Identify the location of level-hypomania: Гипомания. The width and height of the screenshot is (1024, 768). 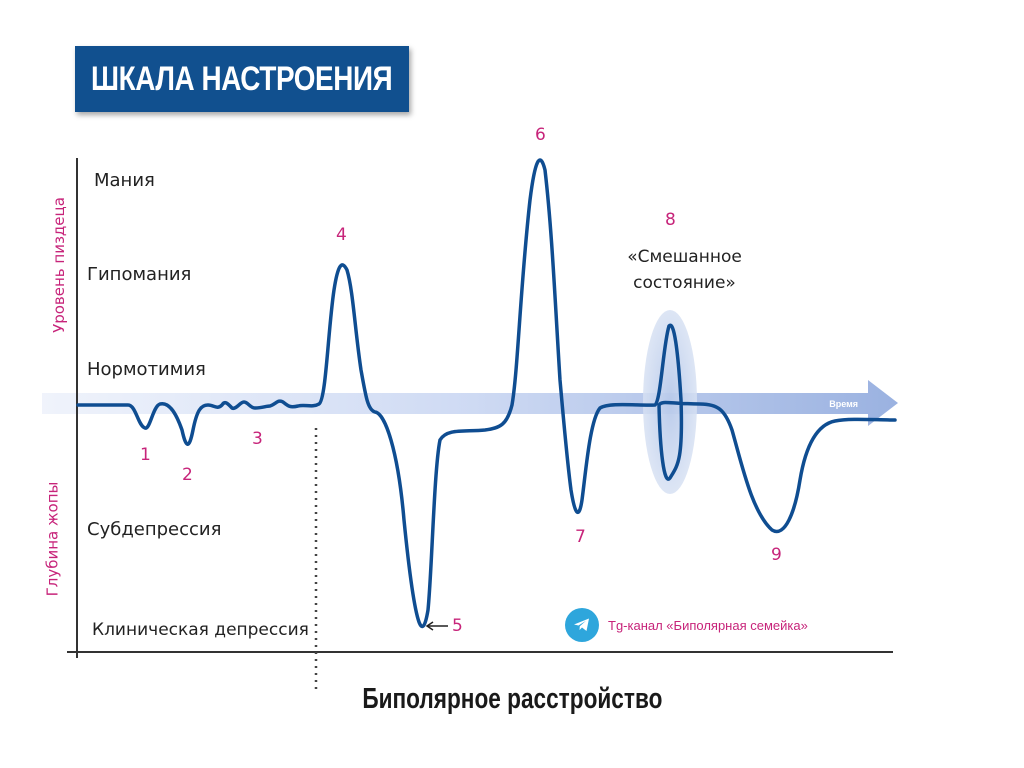
(139, 274).